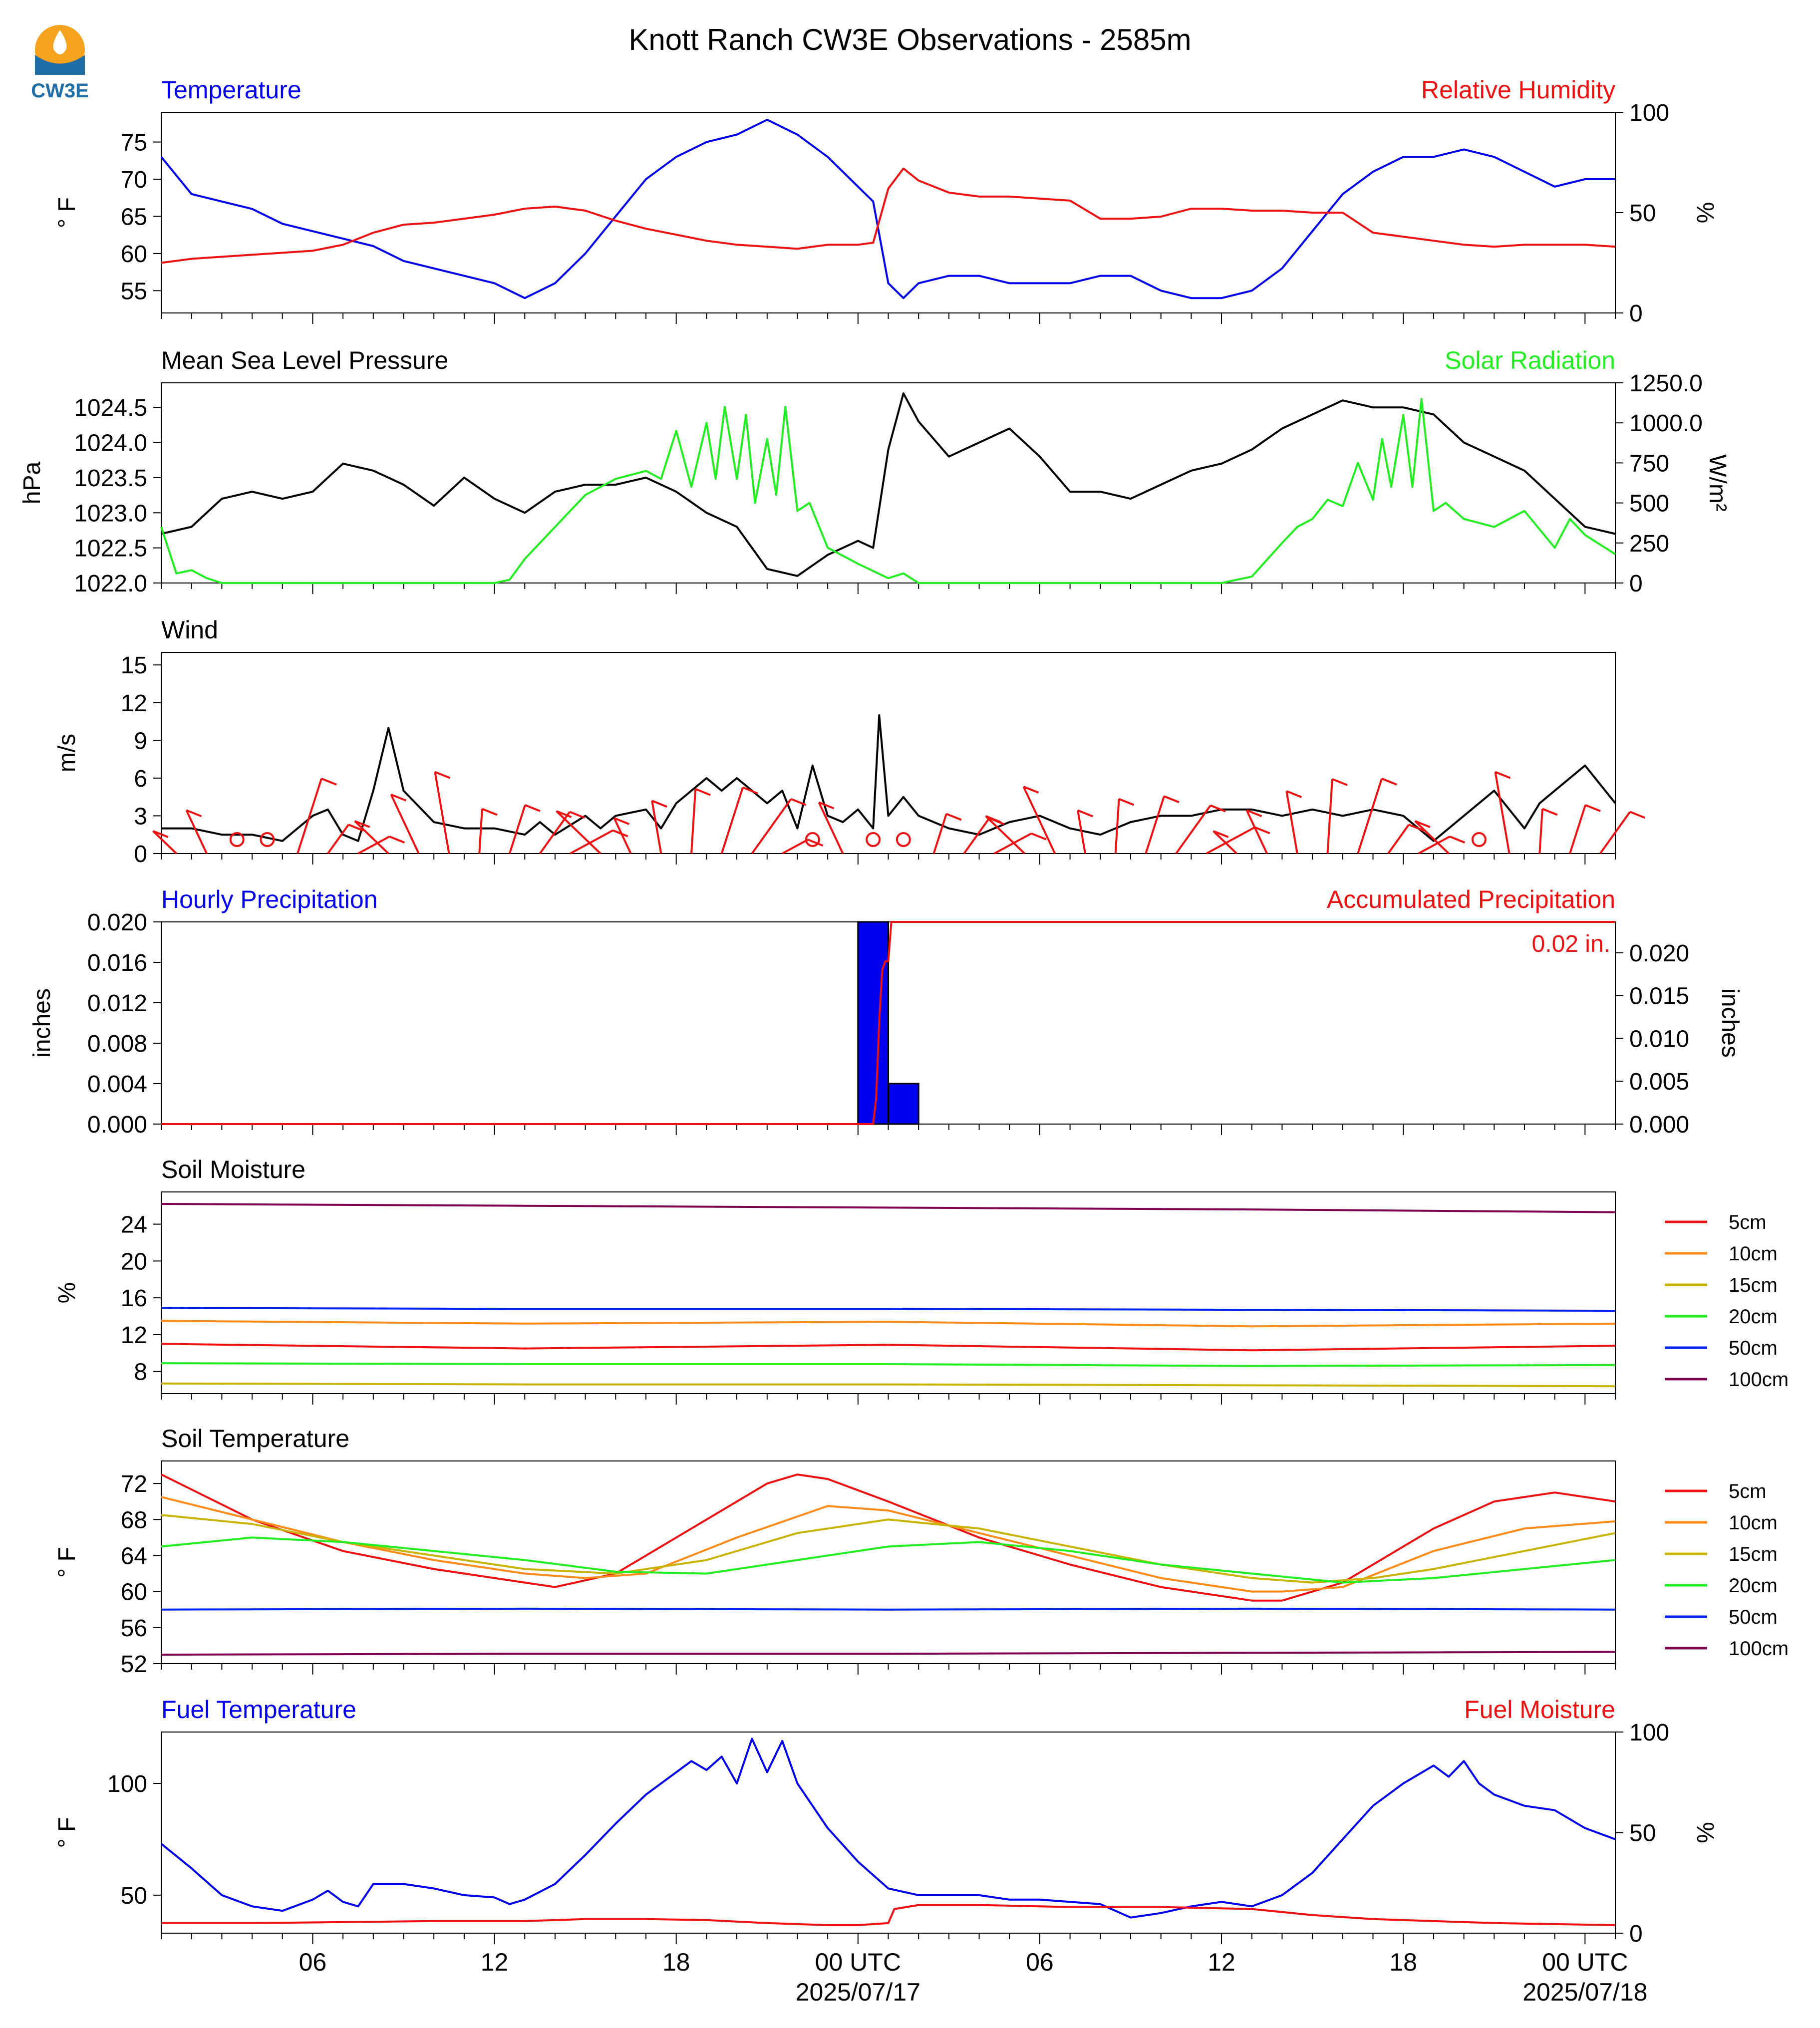 The width and height of the screenshot is (1820, 2028). Describe the element at coordinates (1642, 1833) in the screenshot. I see `y2-tick-label: 50` at that location.